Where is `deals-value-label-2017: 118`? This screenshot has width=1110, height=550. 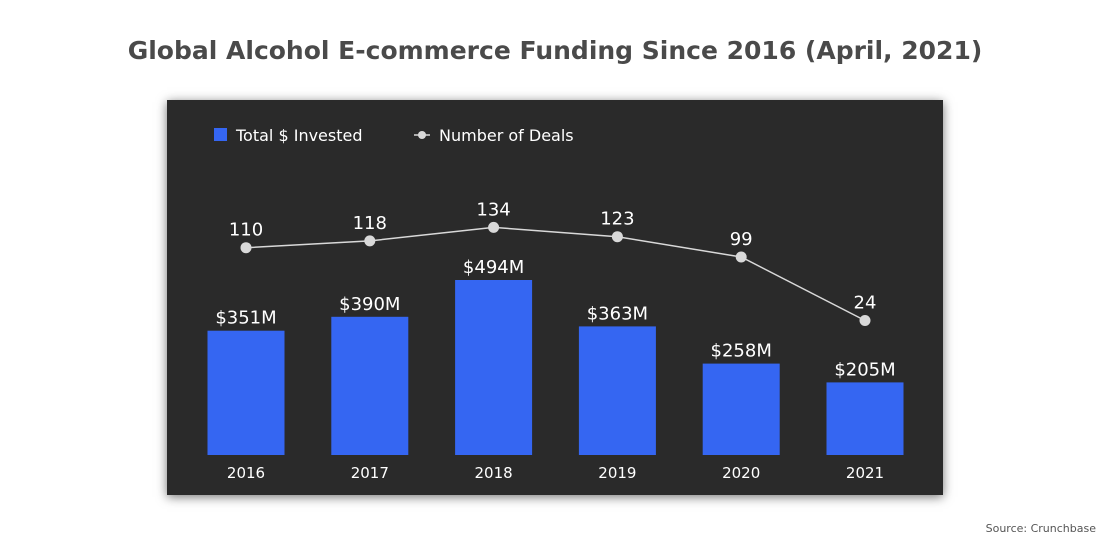
deals-value-label-2017: 118 is located at coordinates (370, 223).